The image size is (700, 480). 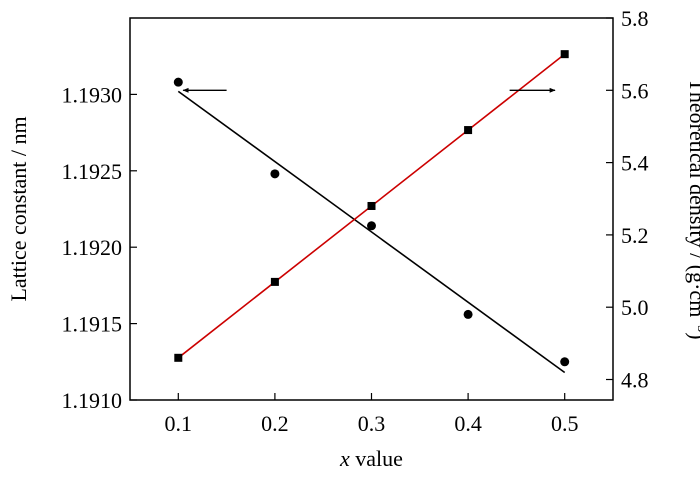 What do you see at coordinates (635, 307) in the screenshot?
I see `y-right-tick-label: 5.0` at bounding box center [635, 307].